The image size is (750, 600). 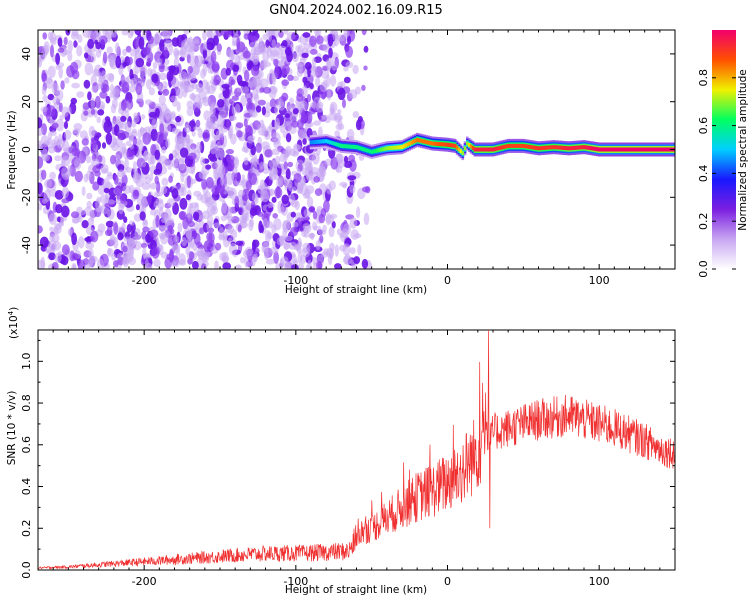 I want to click on y-tick-label: 40, so click(x=26, y=54).